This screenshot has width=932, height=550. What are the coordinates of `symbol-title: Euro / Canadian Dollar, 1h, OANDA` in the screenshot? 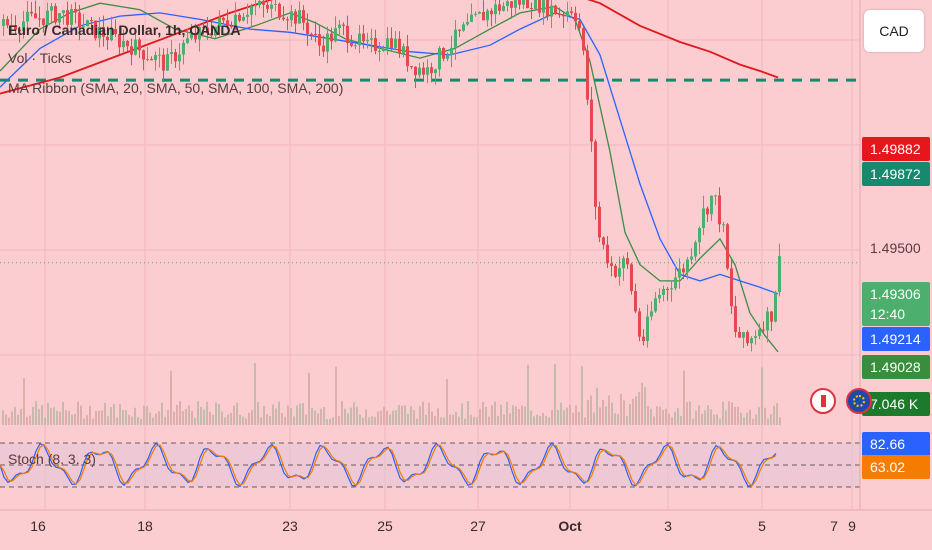 It's located at (124, 30).